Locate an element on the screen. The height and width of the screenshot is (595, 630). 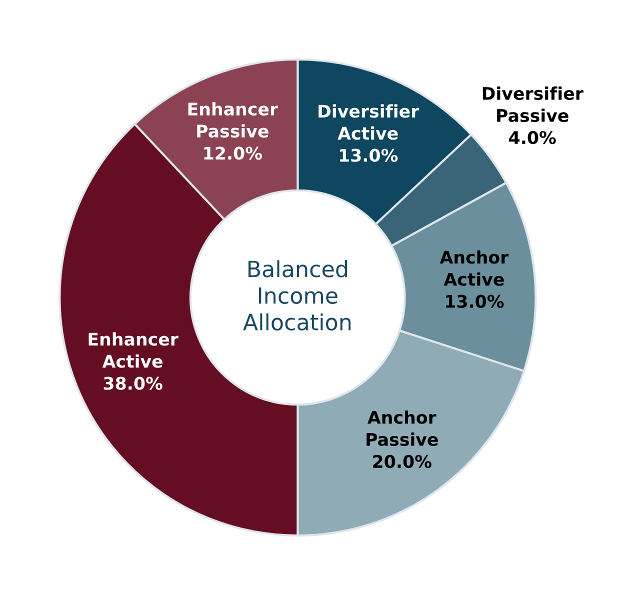
slice-label: Diversifier Active is located at coordinates (369, 122).